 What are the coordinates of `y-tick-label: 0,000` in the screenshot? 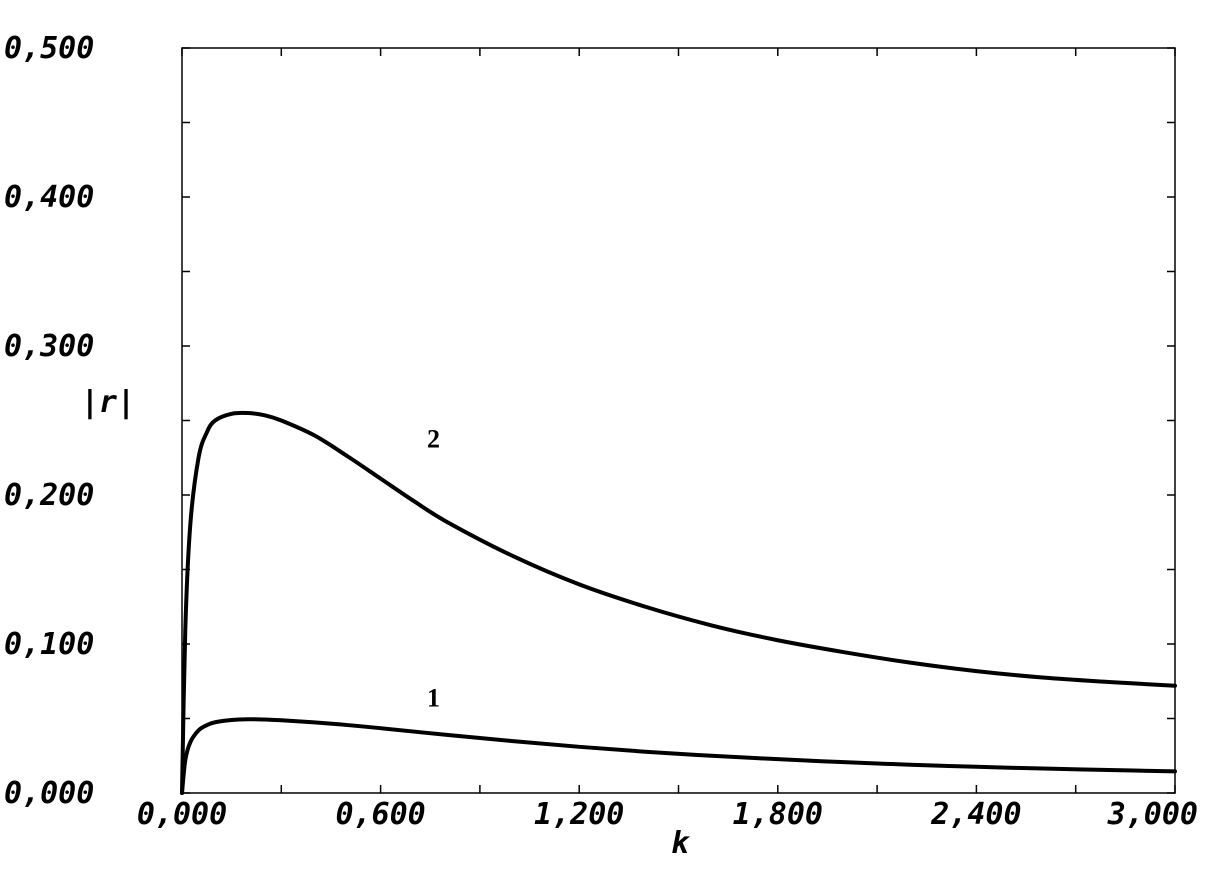 It's located at (49, 793).